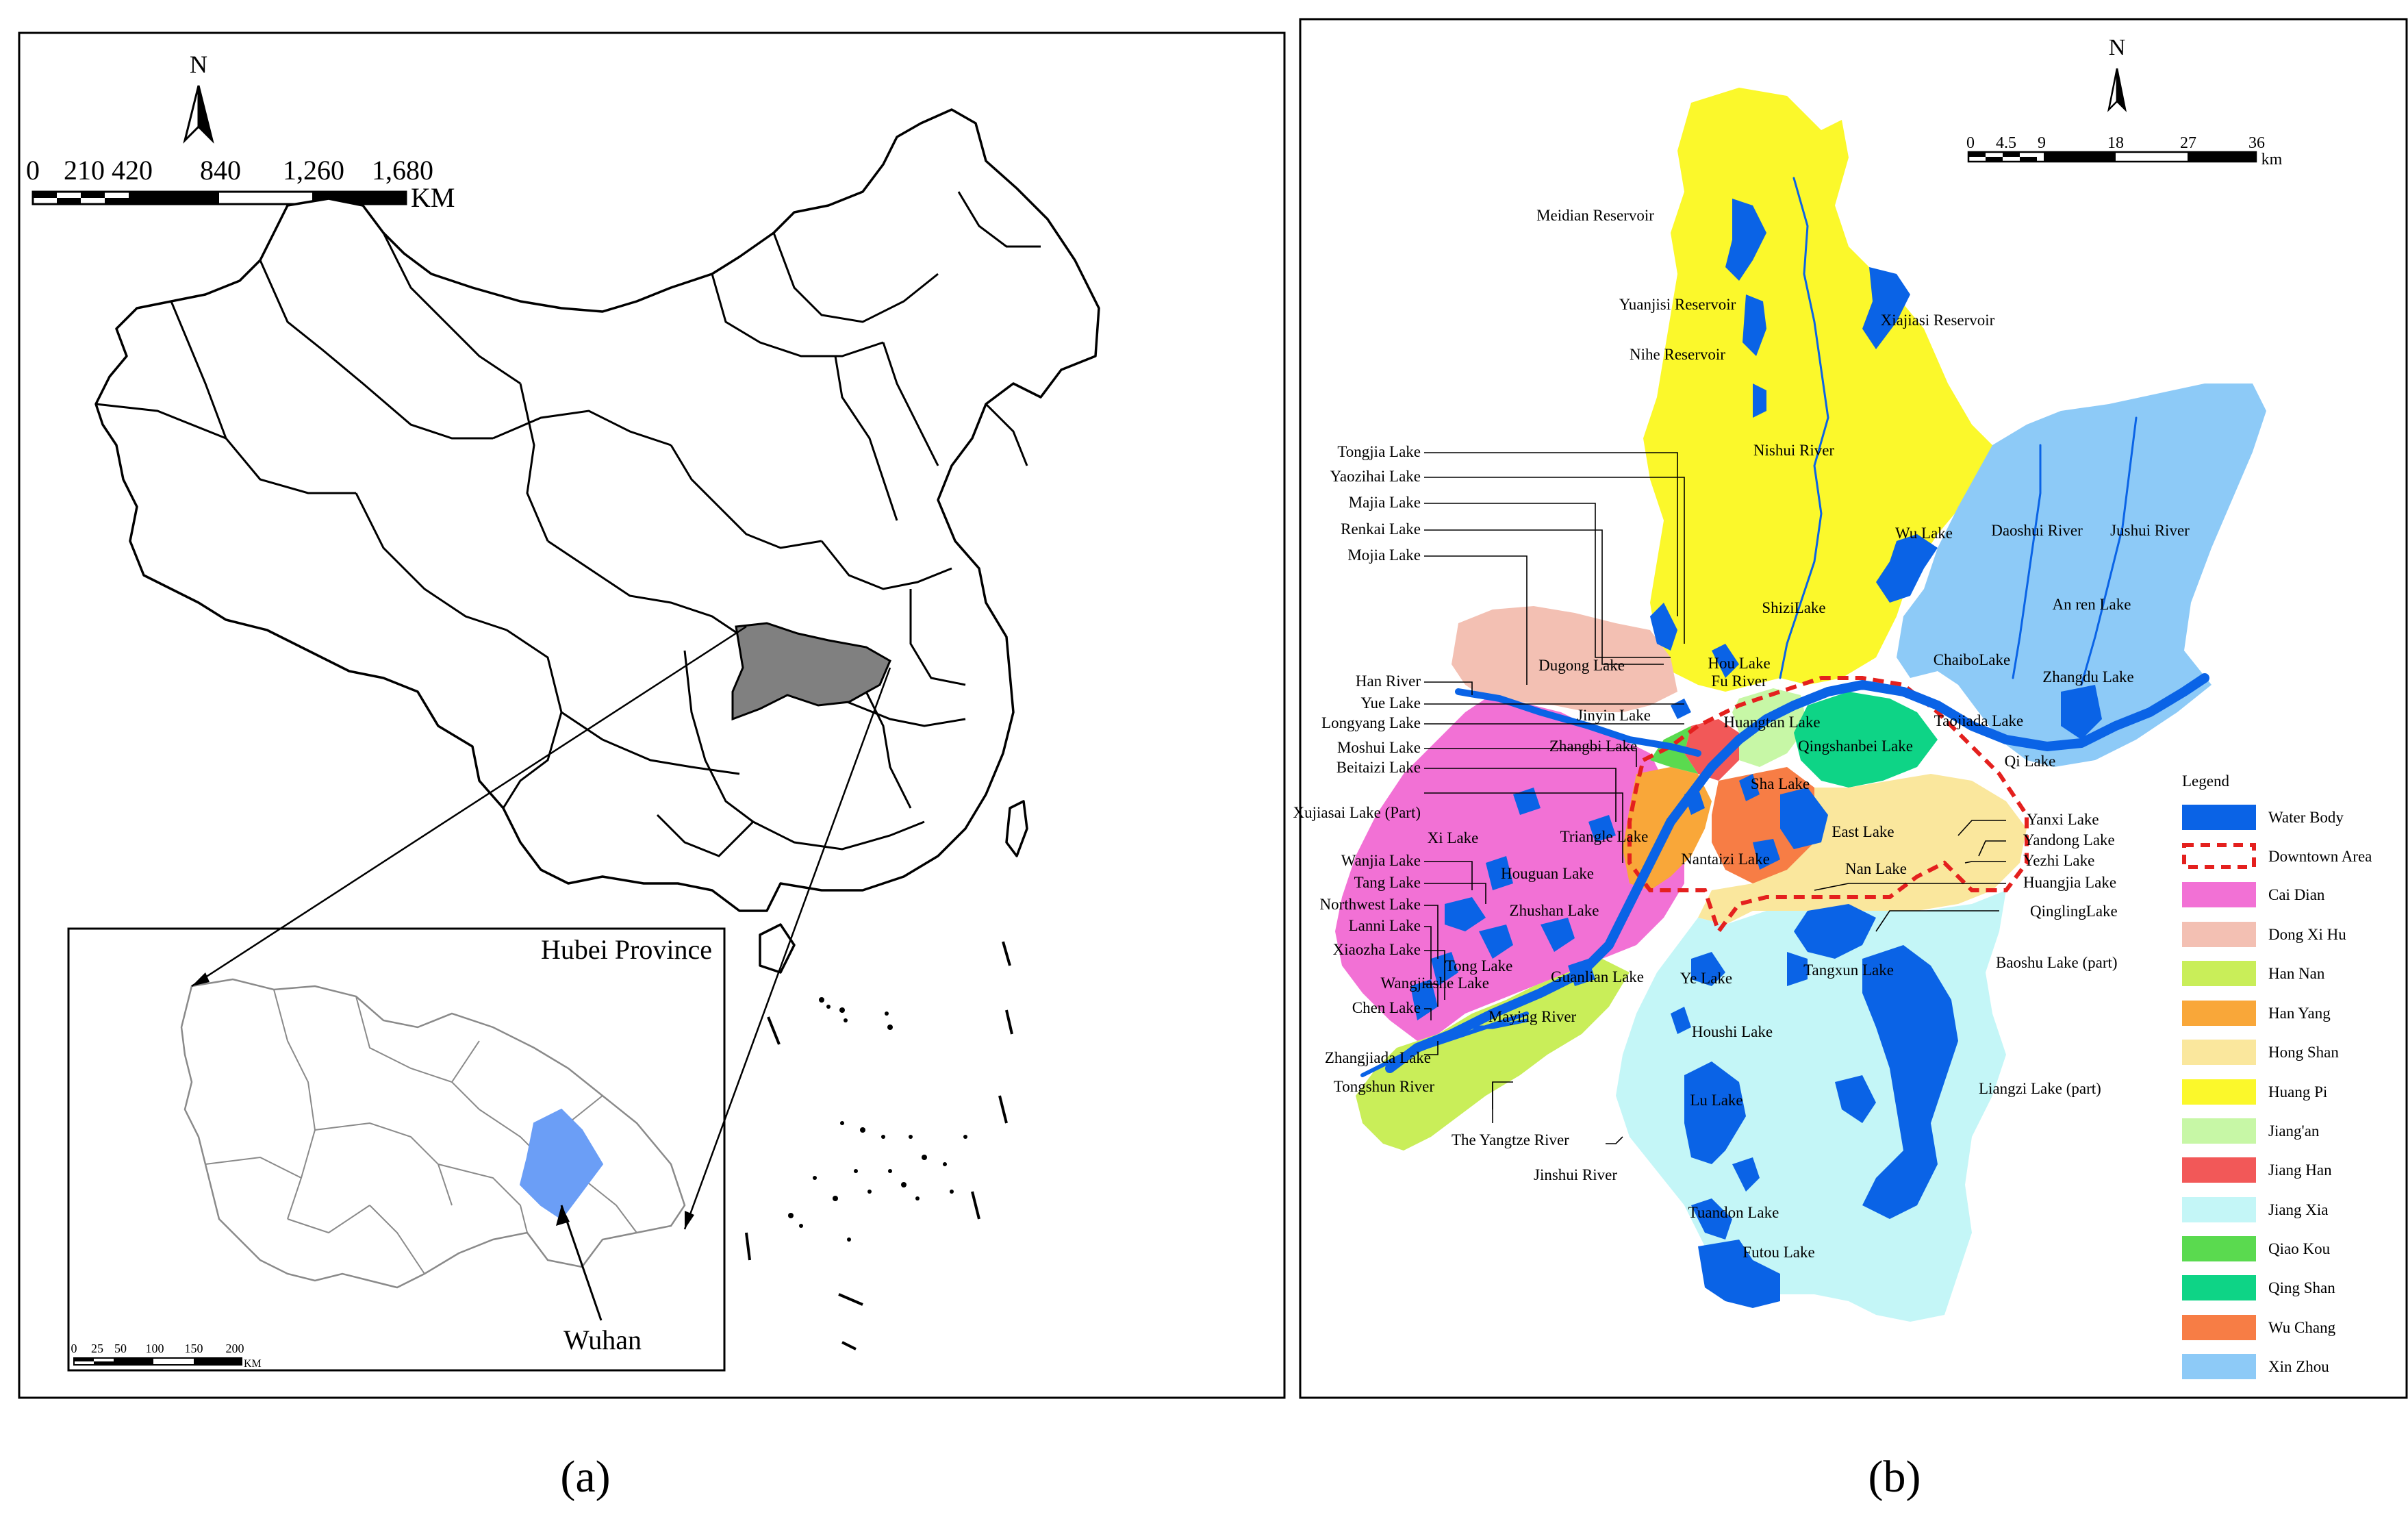  I want to click on hubei-highlight, so click(811, 671).